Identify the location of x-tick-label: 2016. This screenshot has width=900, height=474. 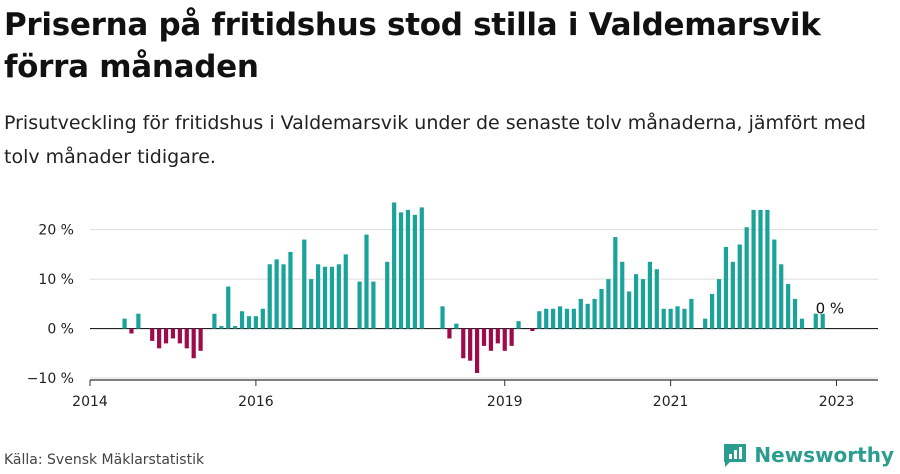
(256, 402).